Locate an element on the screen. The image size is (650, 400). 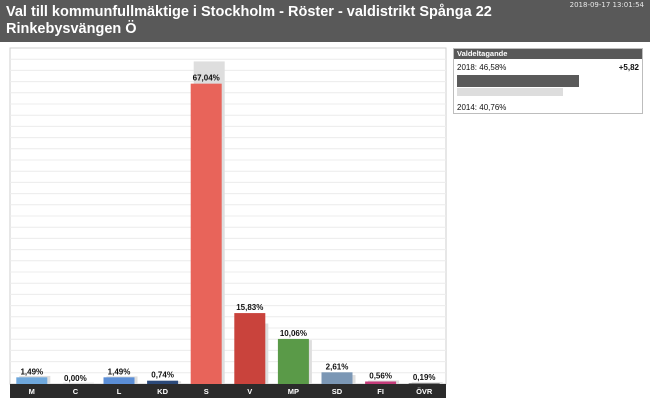
turnout-2014-bar is located at coordinates (510, 92).